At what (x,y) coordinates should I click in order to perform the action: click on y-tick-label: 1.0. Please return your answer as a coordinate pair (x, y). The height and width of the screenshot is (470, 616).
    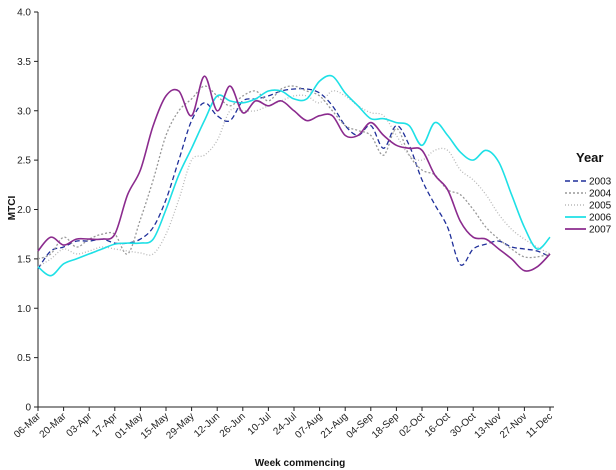
    Looking at the image, I should click on (24, 309).